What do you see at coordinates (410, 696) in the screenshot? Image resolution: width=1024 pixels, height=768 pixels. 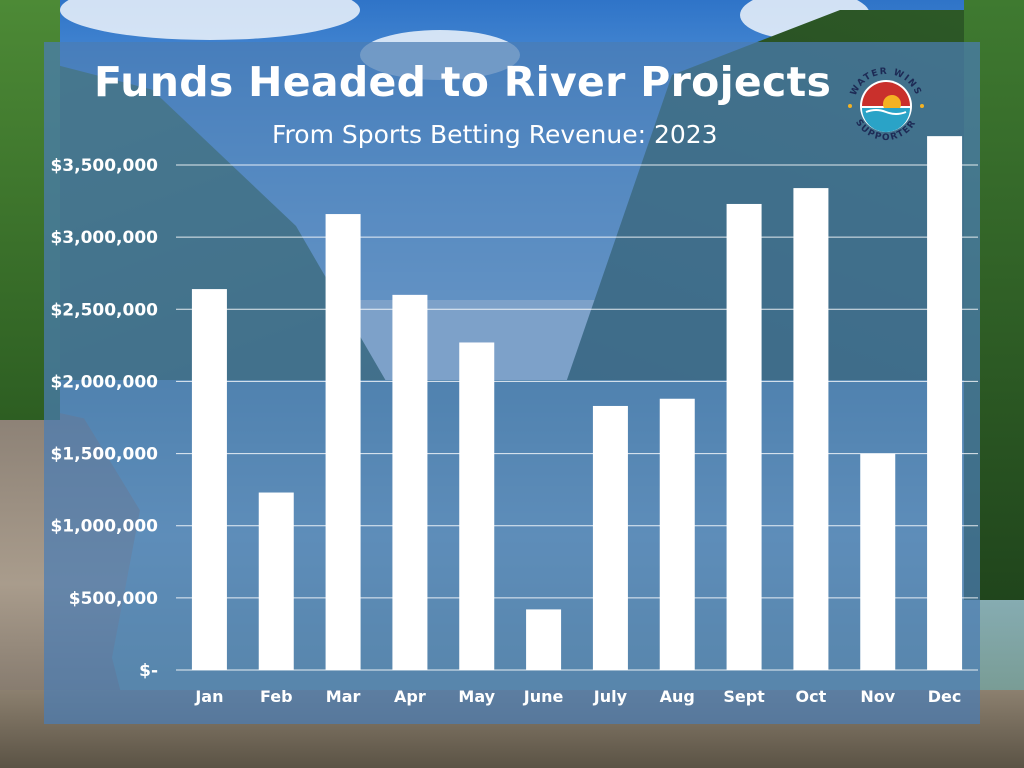 I see `x-tick-label: Apr` at bounding box center [410, 696].